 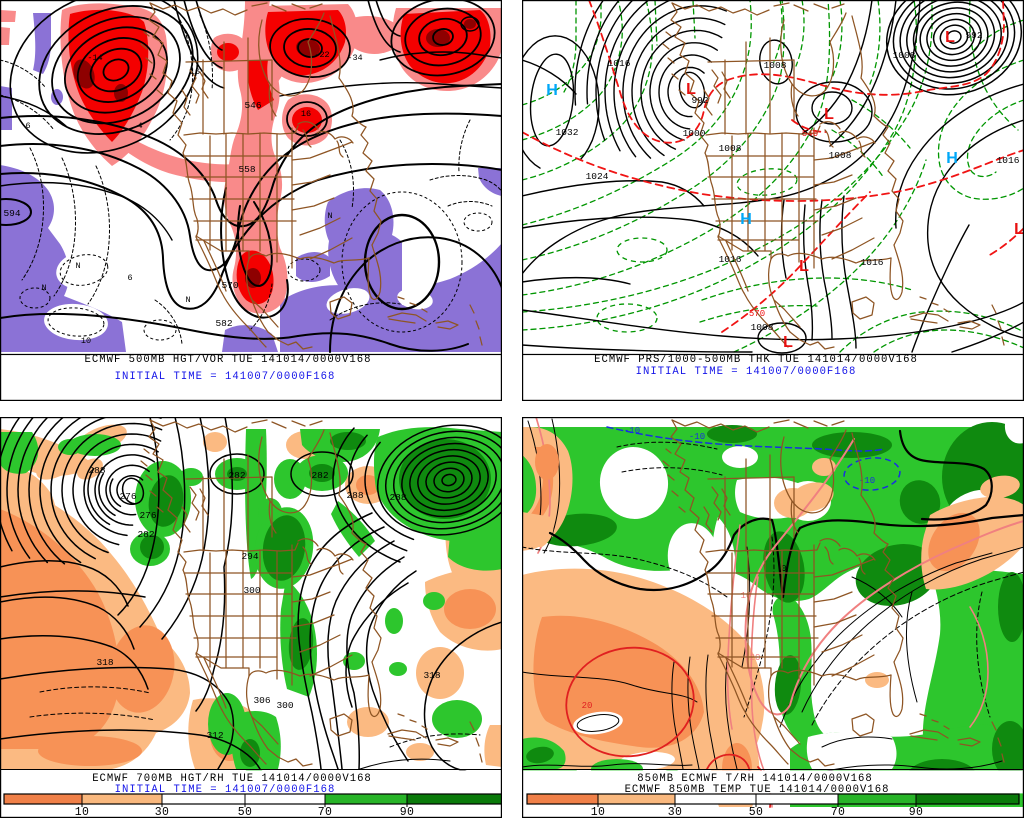 What do you see at coordinates (754, 779) in the screenshot?
I see `svg-text:850MB ECMWF T/RH 141014/0000V1: 850MB ECMWF T/RH 141014/0000V168` at bounding box center [754, 779].